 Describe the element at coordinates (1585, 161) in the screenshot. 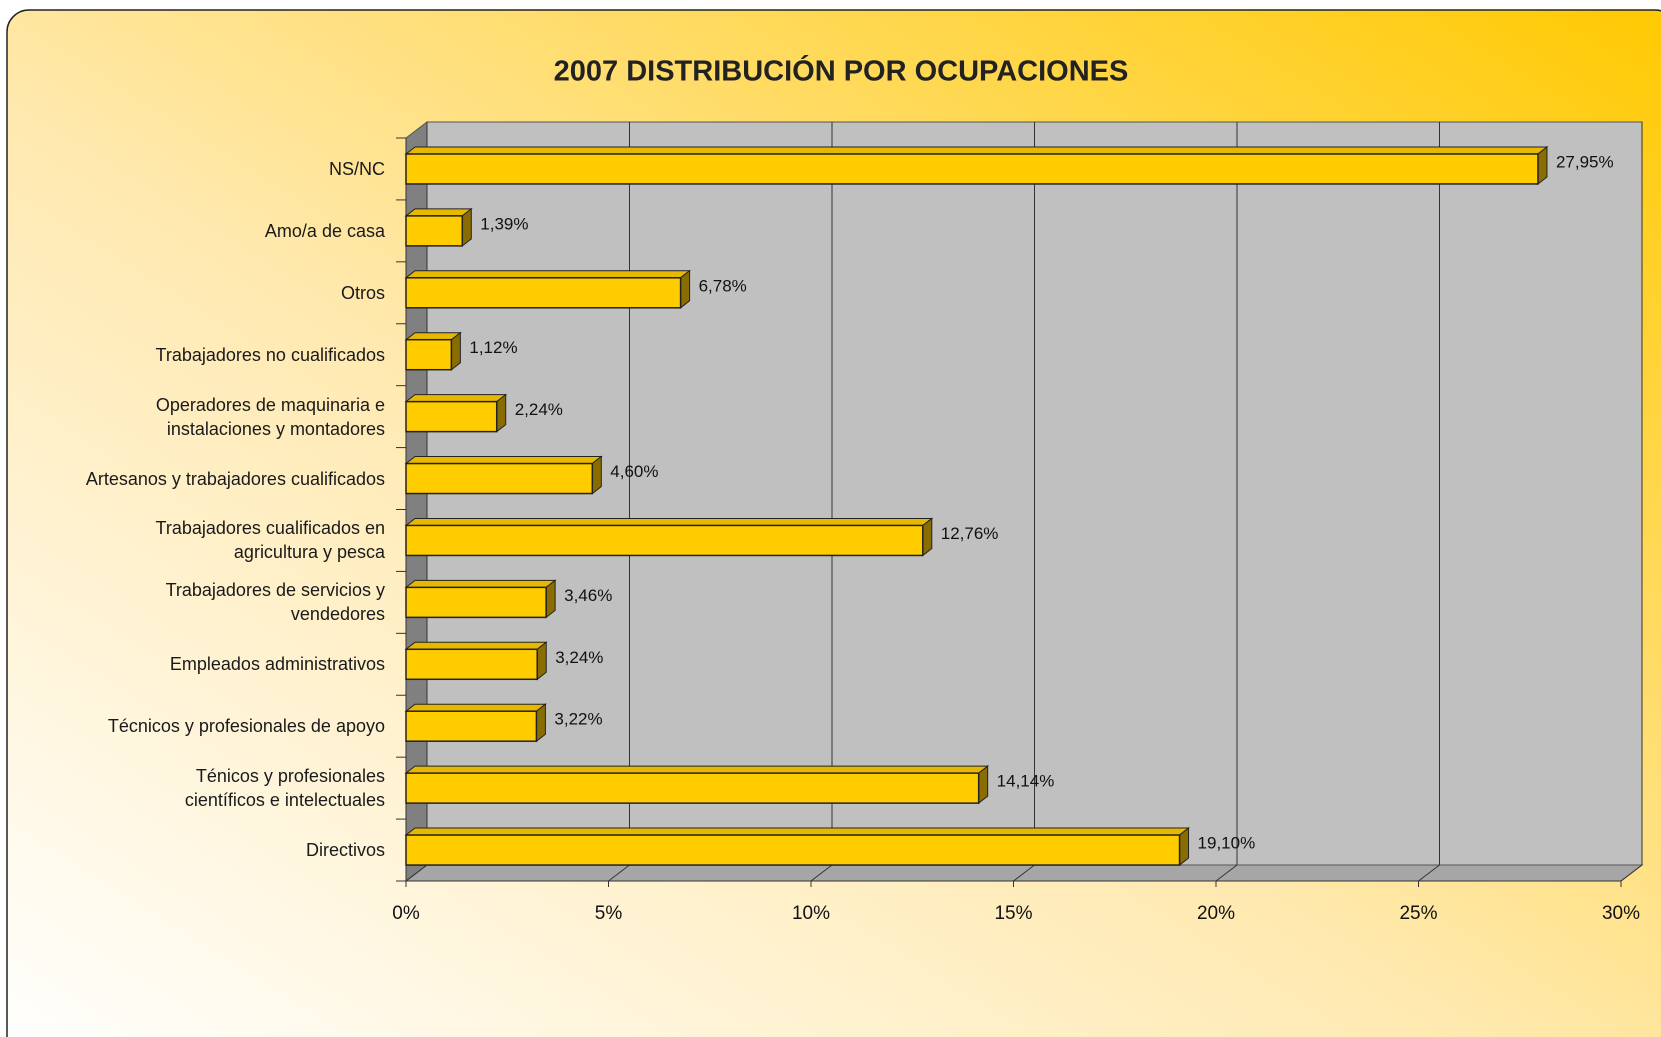

I see `value-label: 27,95%` at that location.